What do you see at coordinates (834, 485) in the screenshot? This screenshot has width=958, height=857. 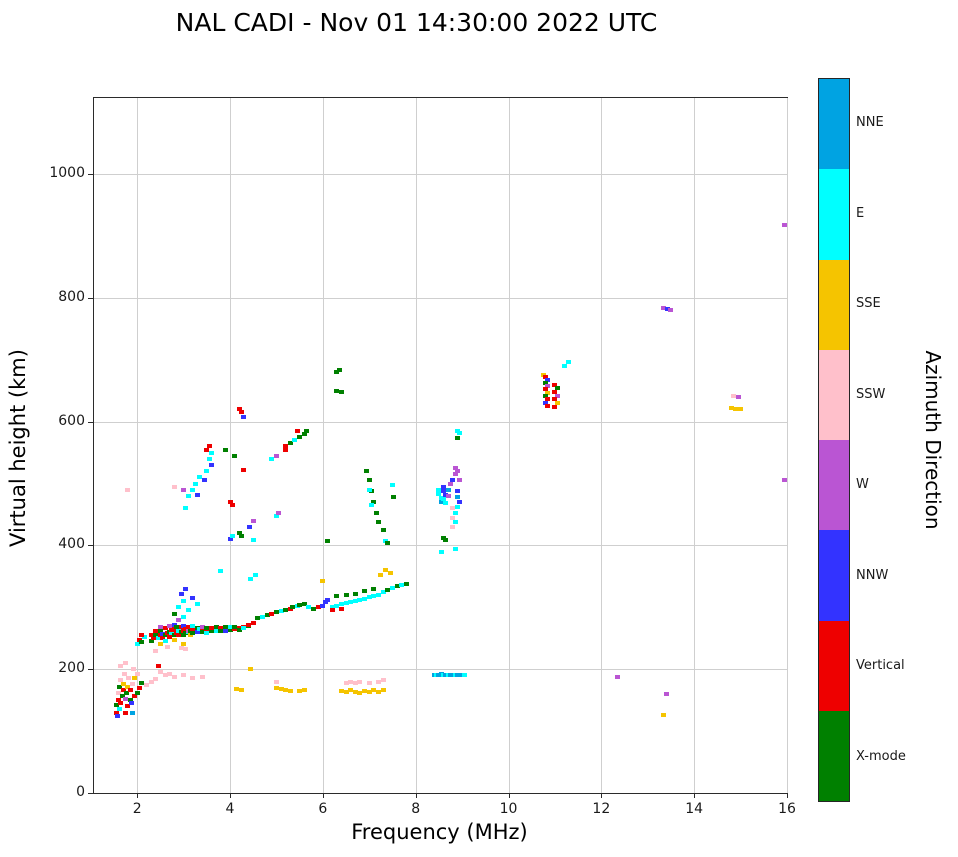 I see `colorbar-segment-w` at bounding box center [834, 485].